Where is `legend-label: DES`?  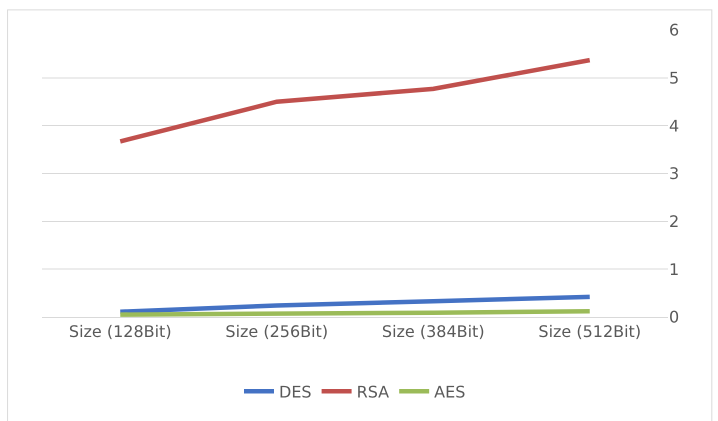
legend-label: DES is located at coordinates (295, 392).